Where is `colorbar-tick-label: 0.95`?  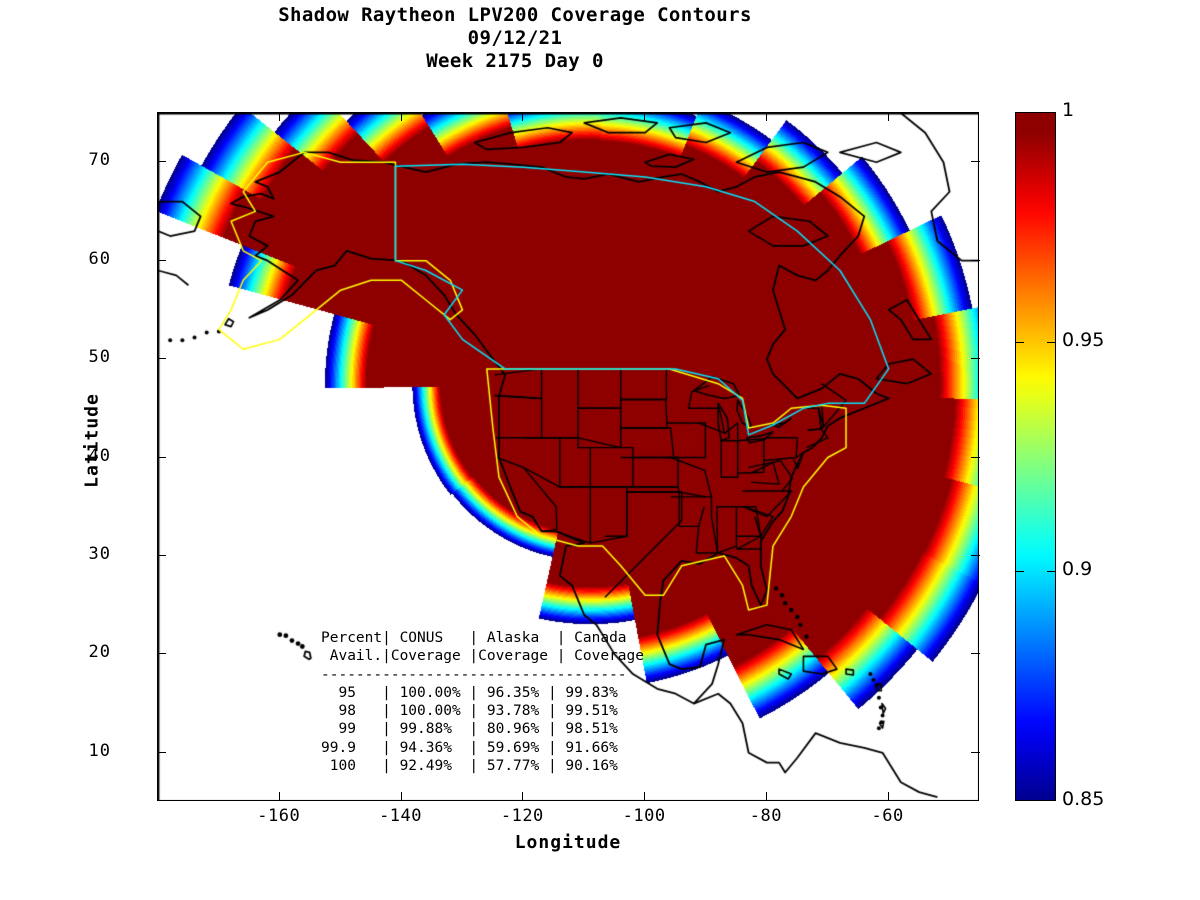
colorbar-tick-label: 0.95 is located at coordinates (1083, 339).